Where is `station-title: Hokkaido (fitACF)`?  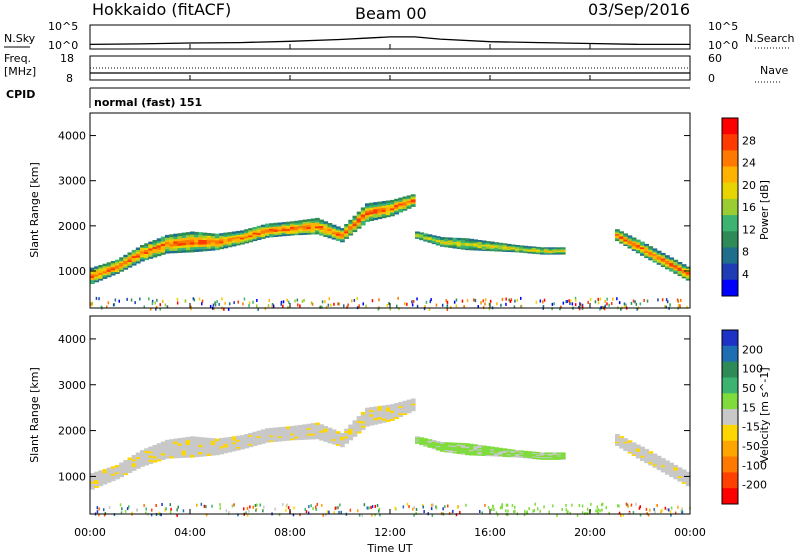
station-title: Hokkaido (fitACF) is located at coordinates (161, 9).